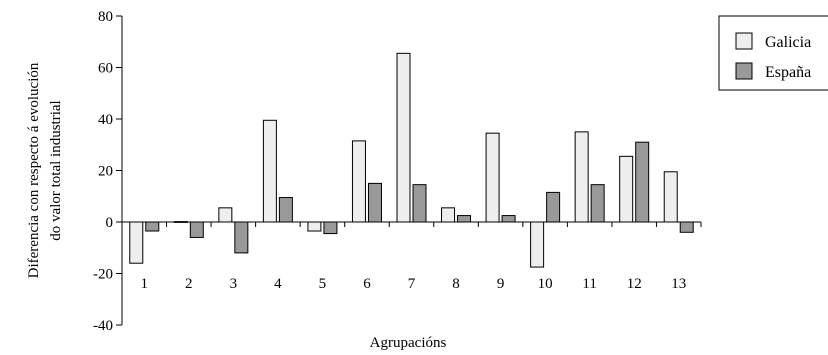 This screenshot has height=355, width=828. Describe the element at coordinates (145, 284) in the screenshot. I see `x-tick-label: 1` at that location.